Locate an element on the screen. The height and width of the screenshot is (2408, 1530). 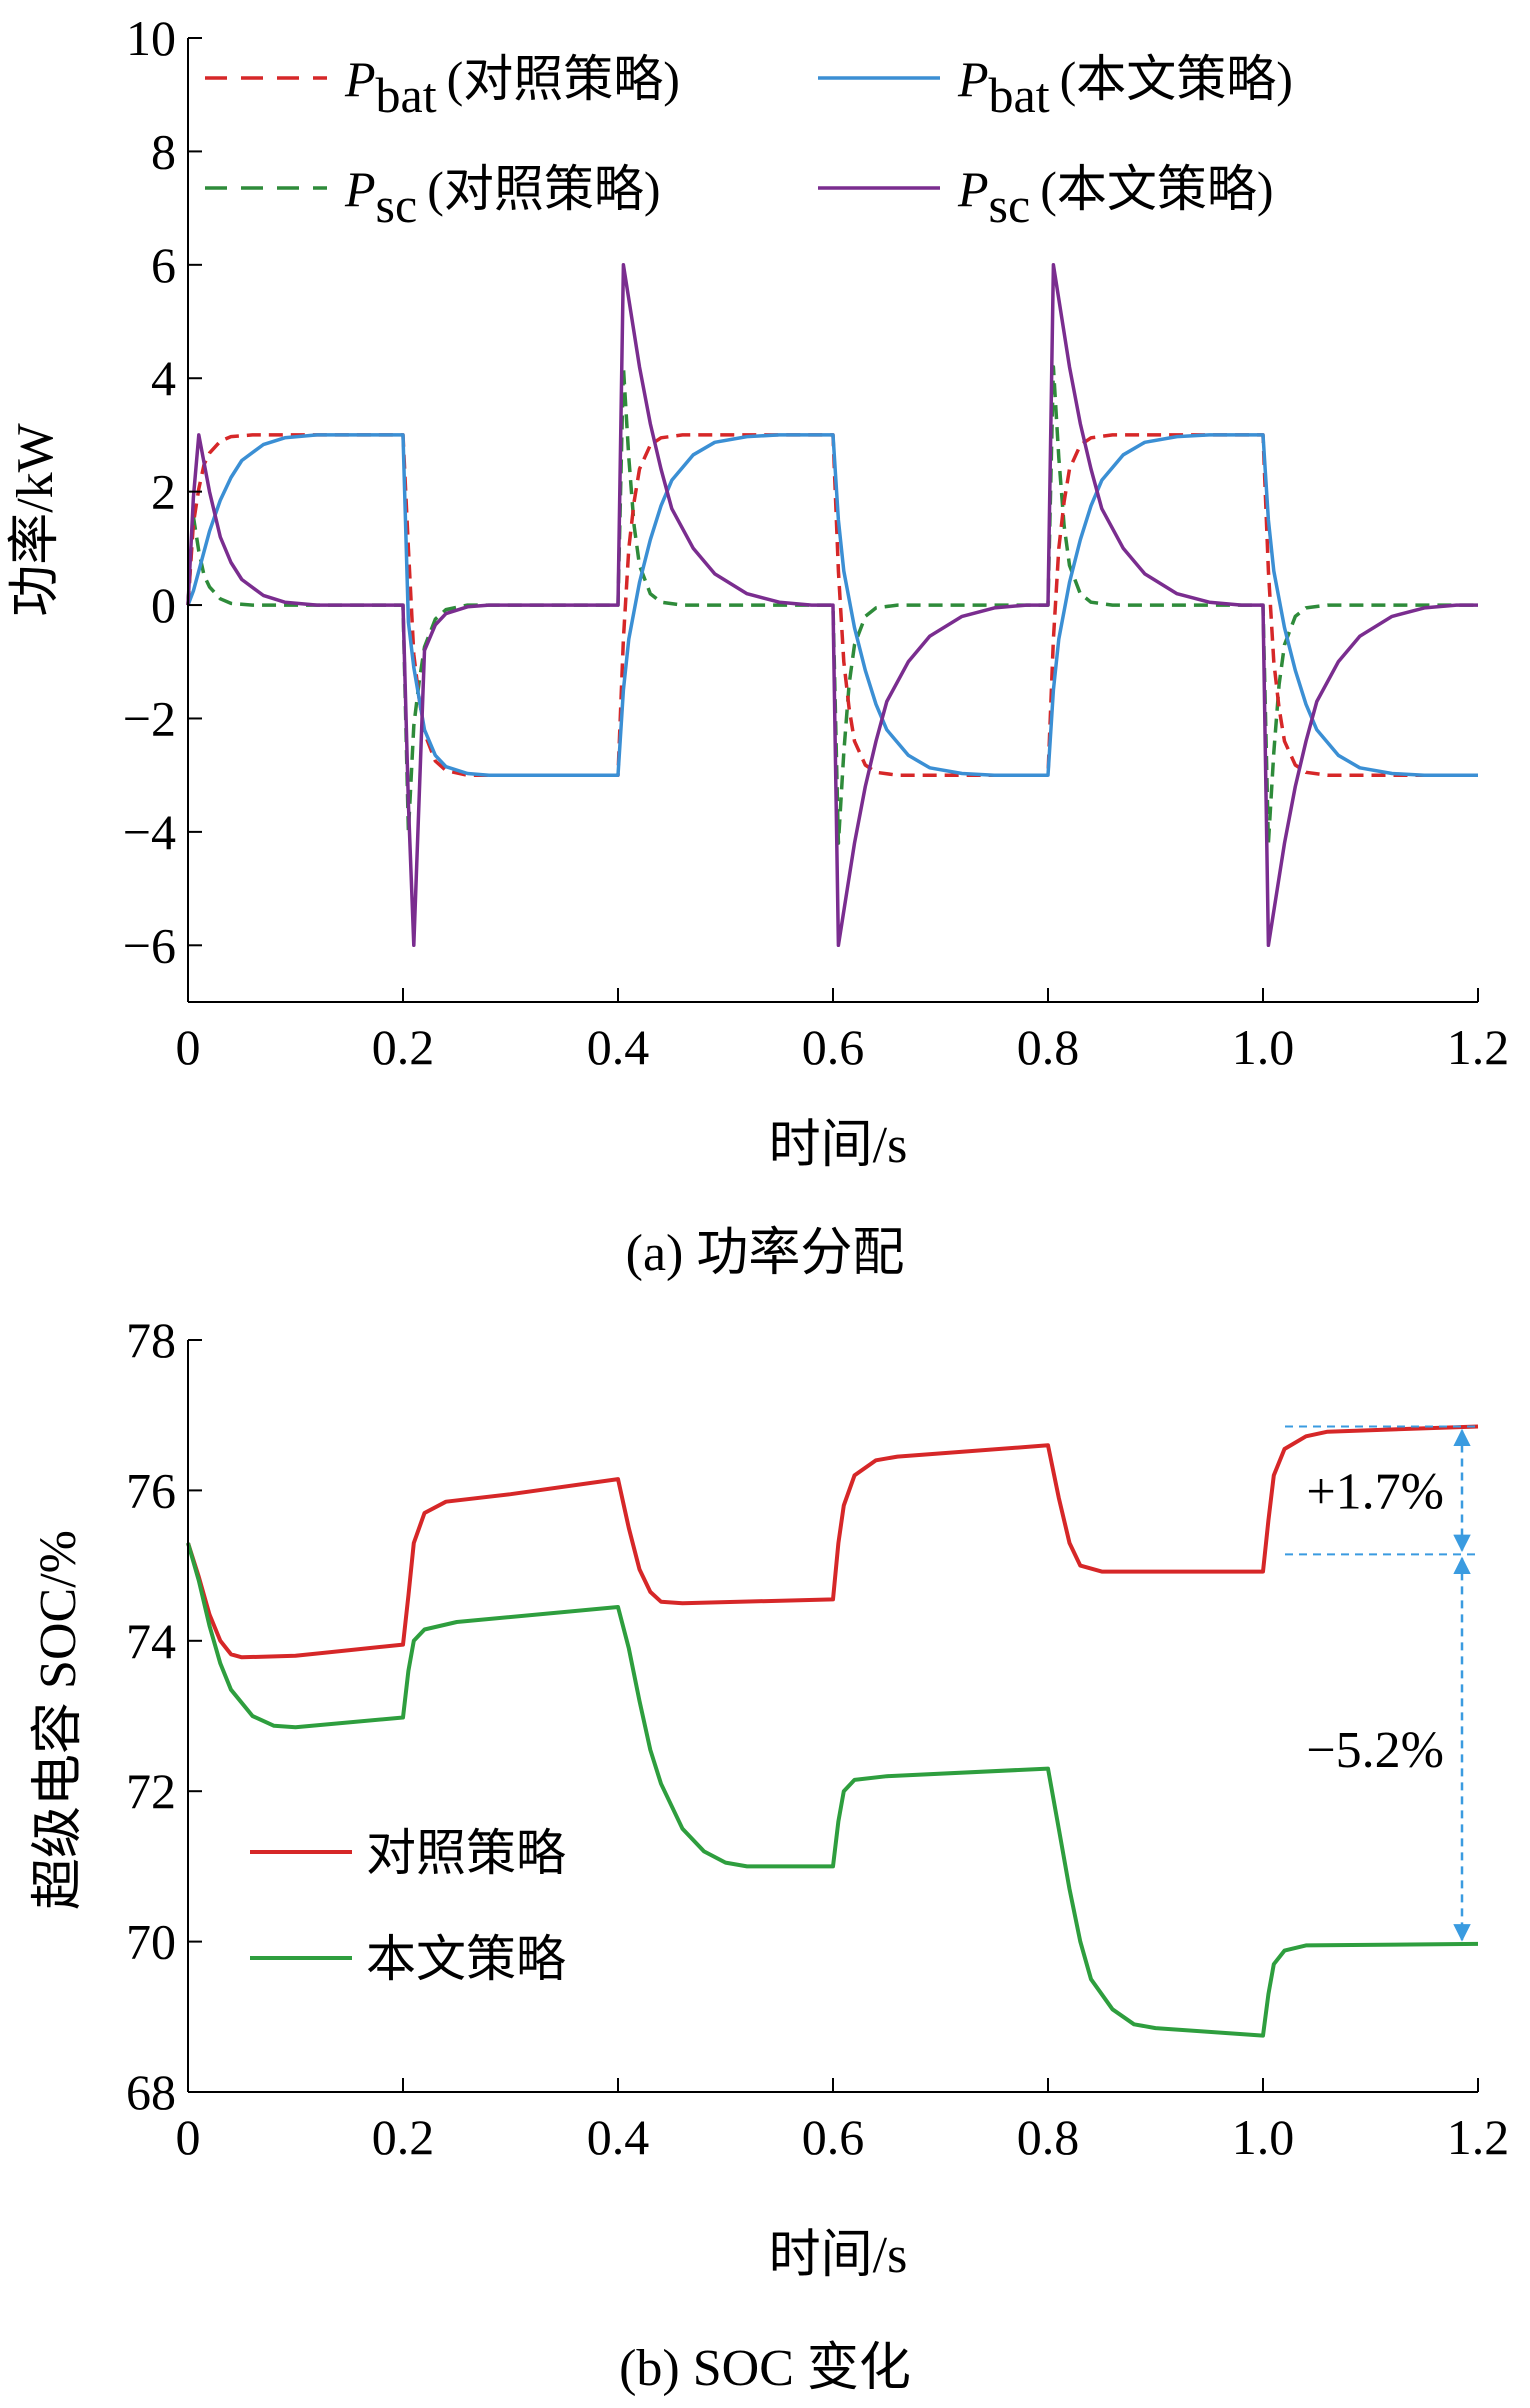
power-y-tick-label: 0 is located at coordinates (163, 605).